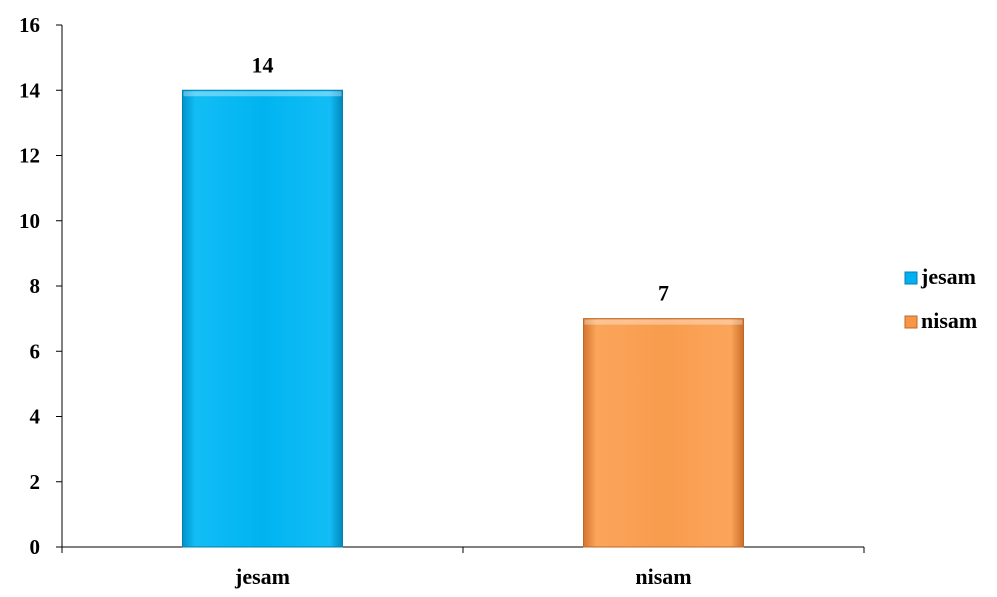  What do you see at coordinates (35, 286) in the screenshot?
I see `y-tick-label: 8` at bounding box center [35, 286].